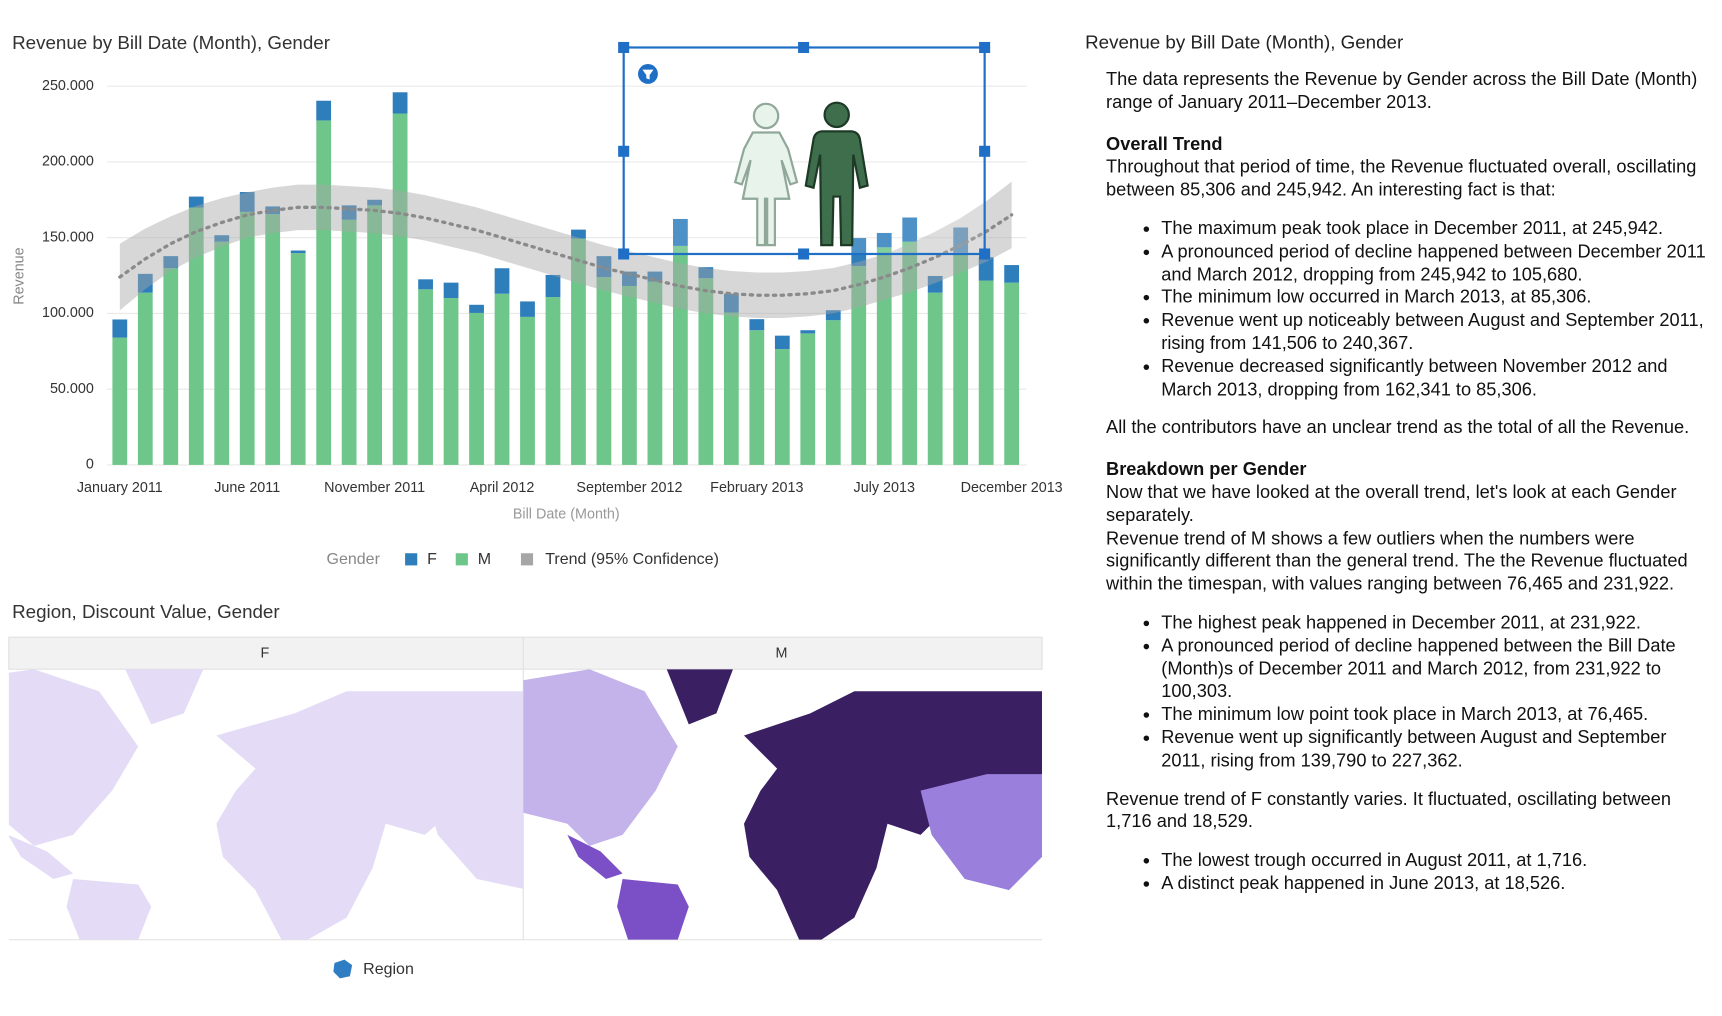 The height and width of the screenshot is (1016, 1722). I want to click on selection-box, so click(804, 151).